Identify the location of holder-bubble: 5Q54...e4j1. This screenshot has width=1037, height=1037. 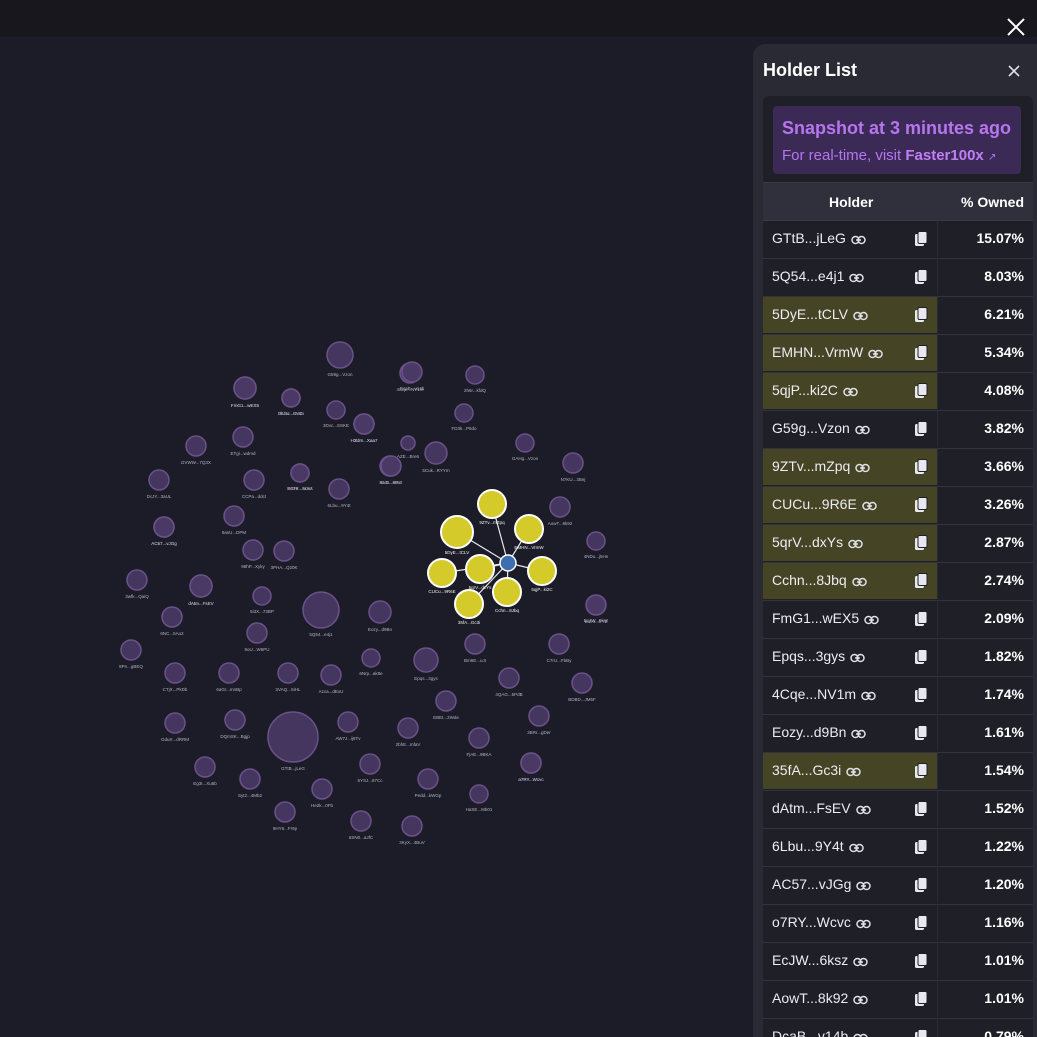
(321, 614).